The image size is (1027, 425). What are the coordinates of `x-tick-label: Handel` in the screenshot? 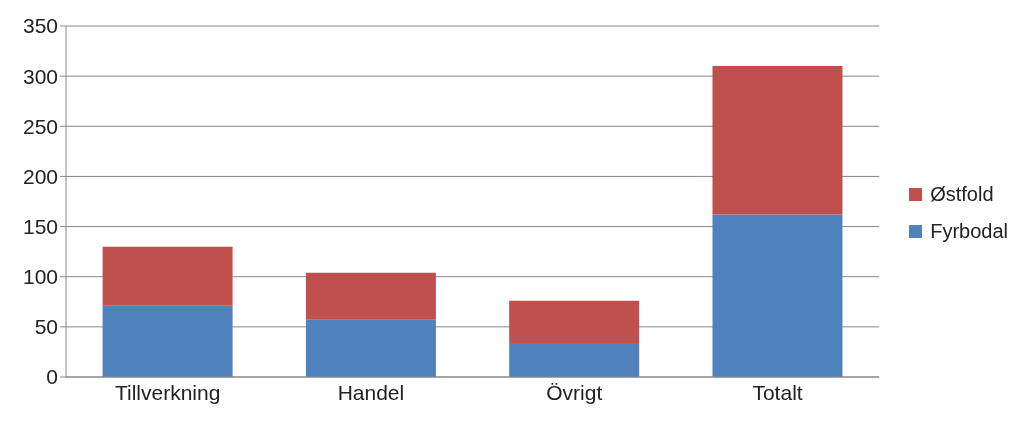 It's located at (371, 392).